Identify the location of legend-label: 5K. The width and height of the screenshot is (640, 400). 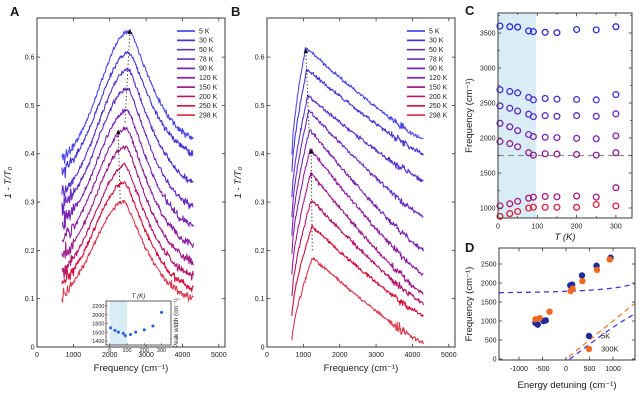
(605, 336).